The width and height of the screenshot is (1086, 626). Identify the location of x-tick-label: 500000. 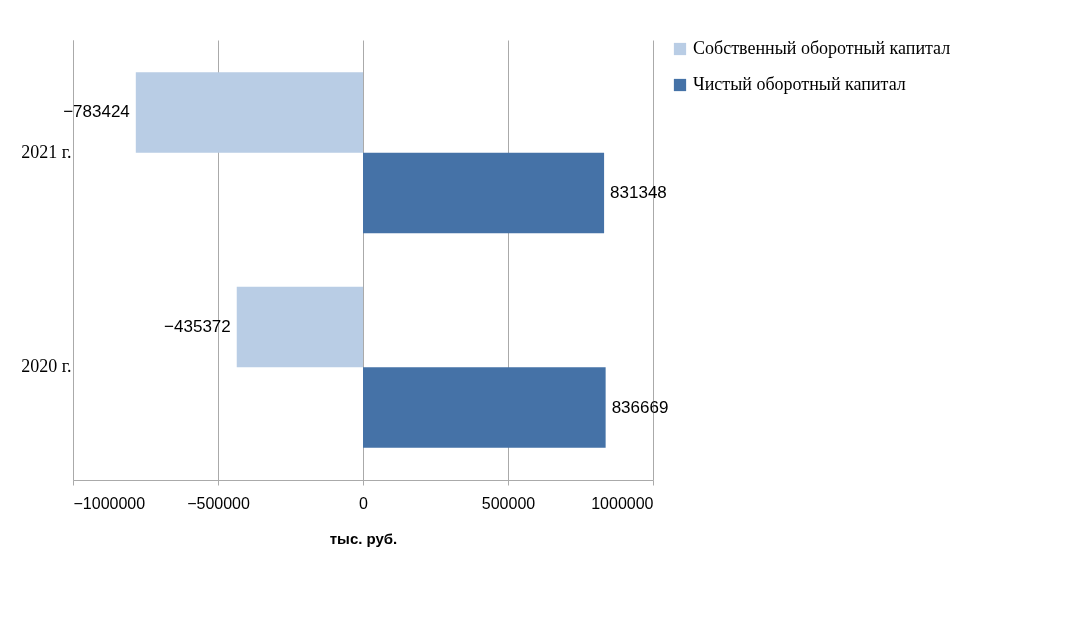
(508, 503).